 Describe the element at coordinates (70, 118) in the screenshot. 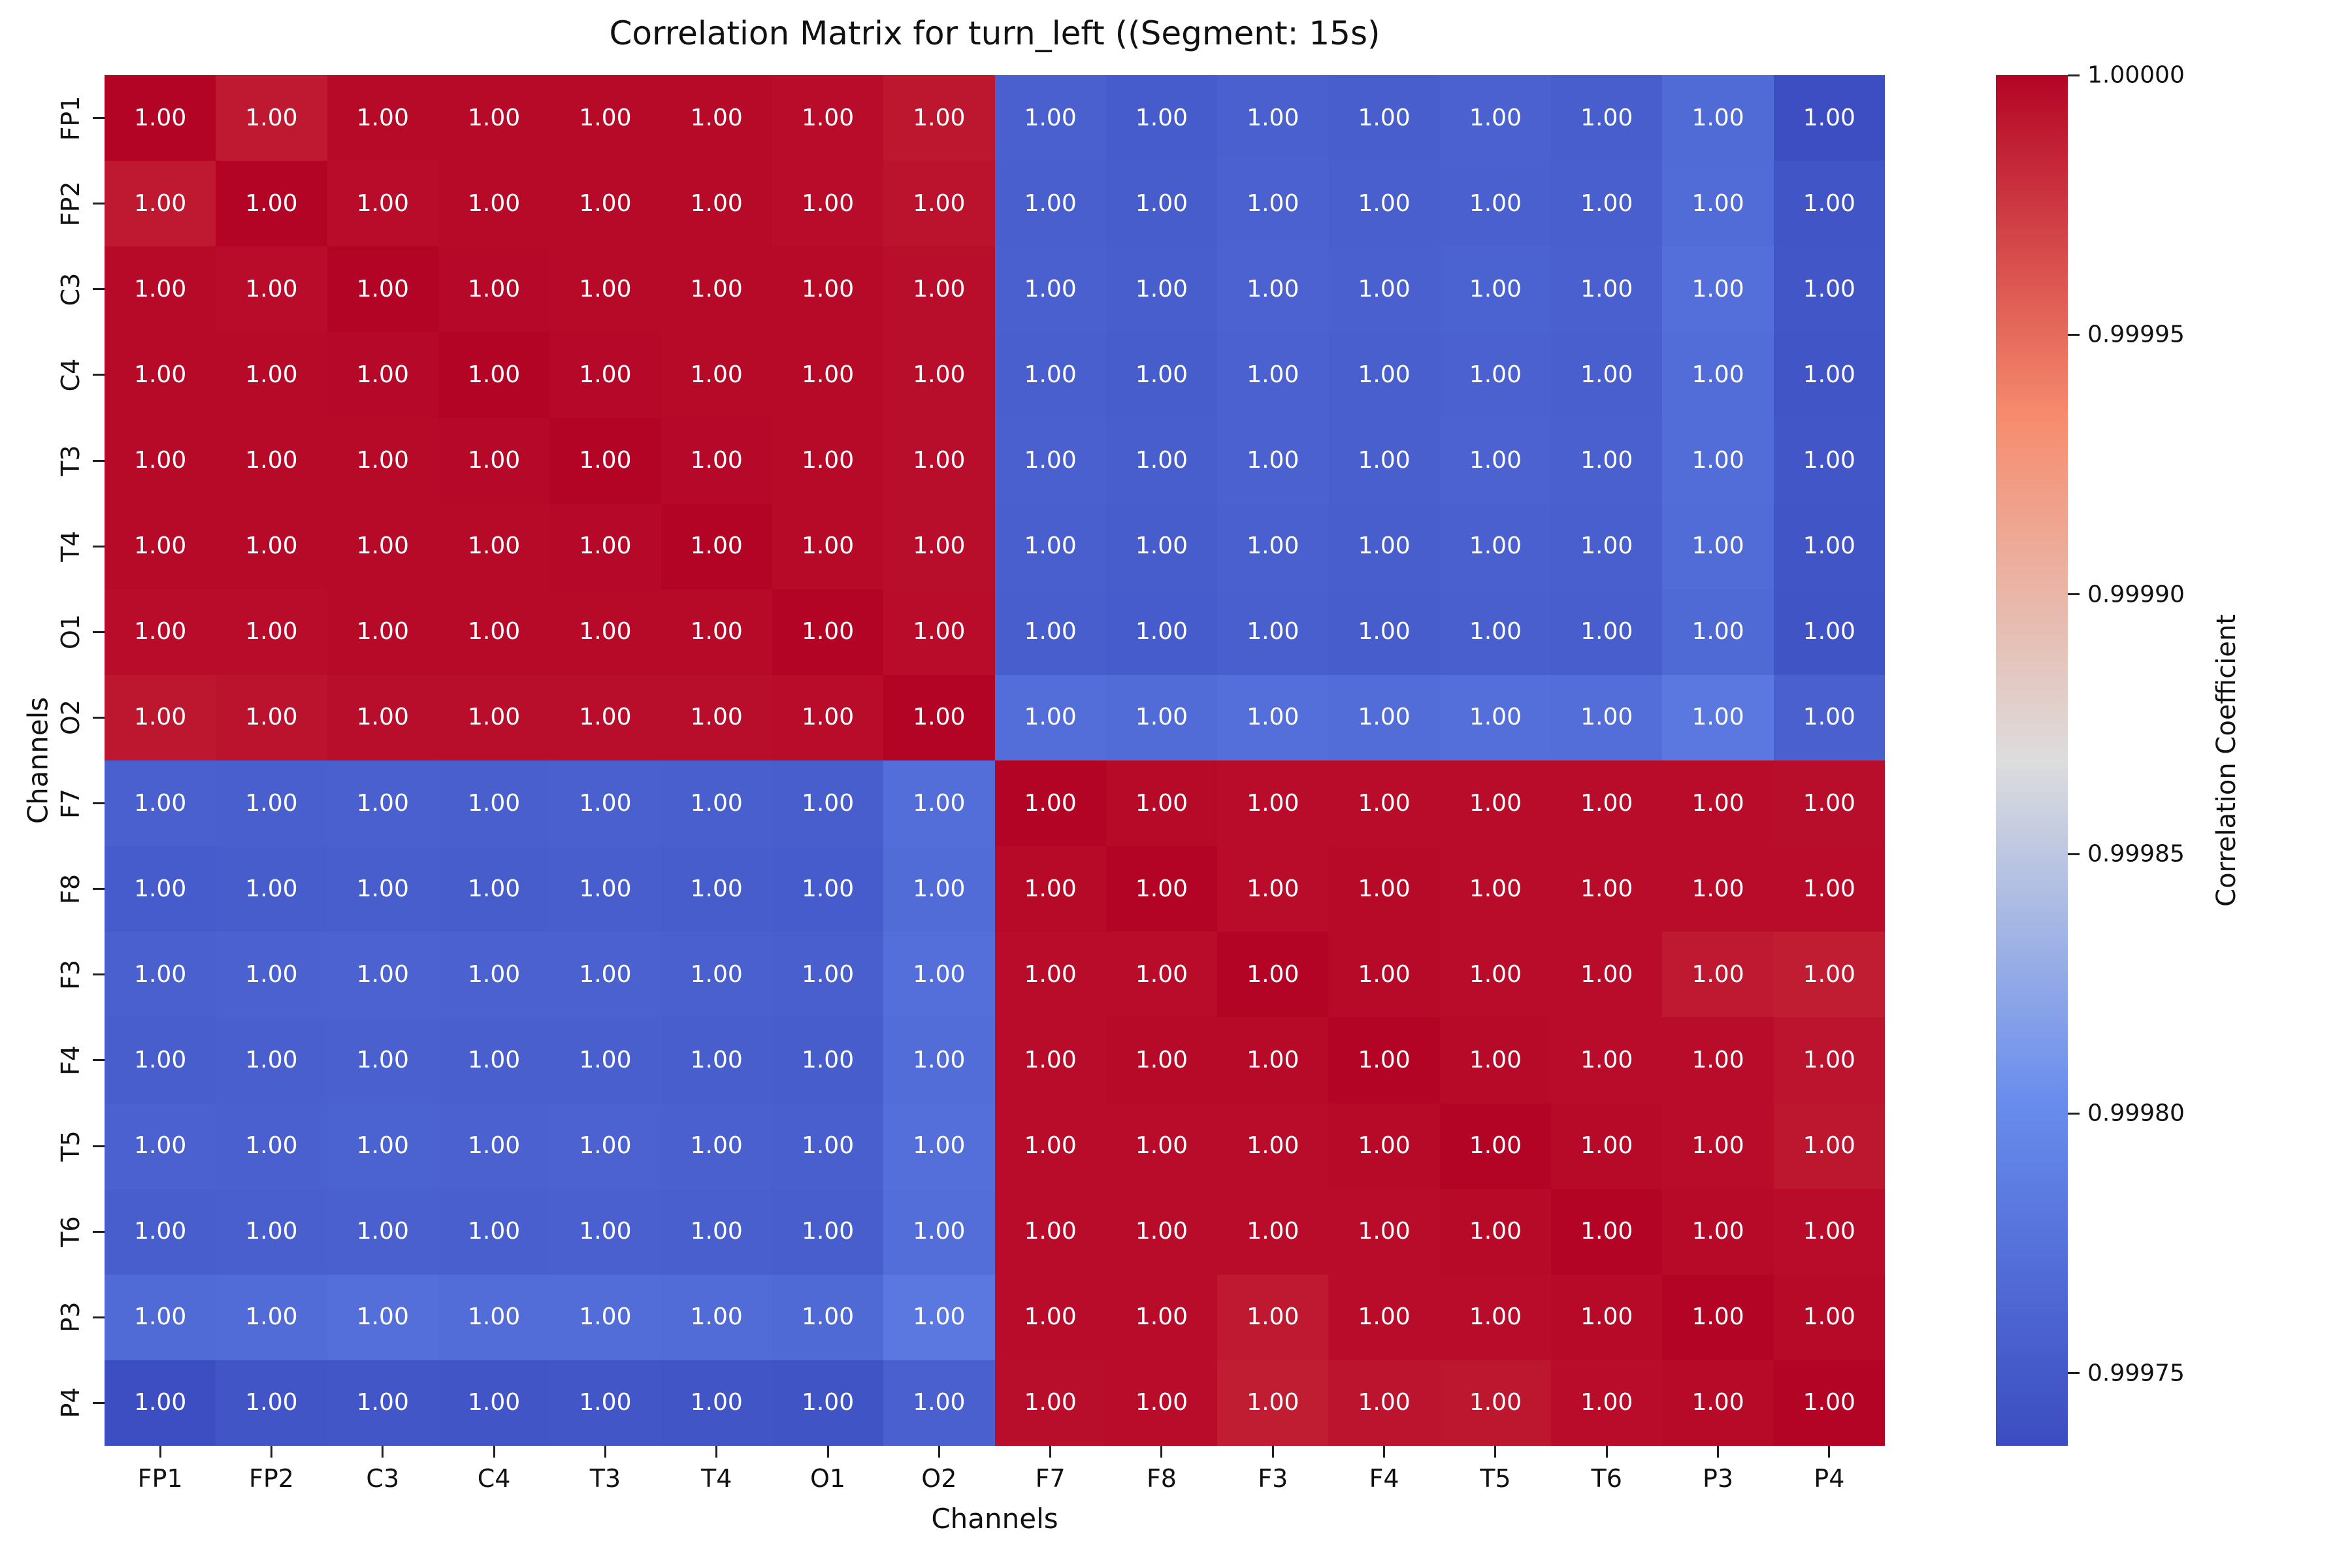

I see `y-tick-label: FP1` at that location.